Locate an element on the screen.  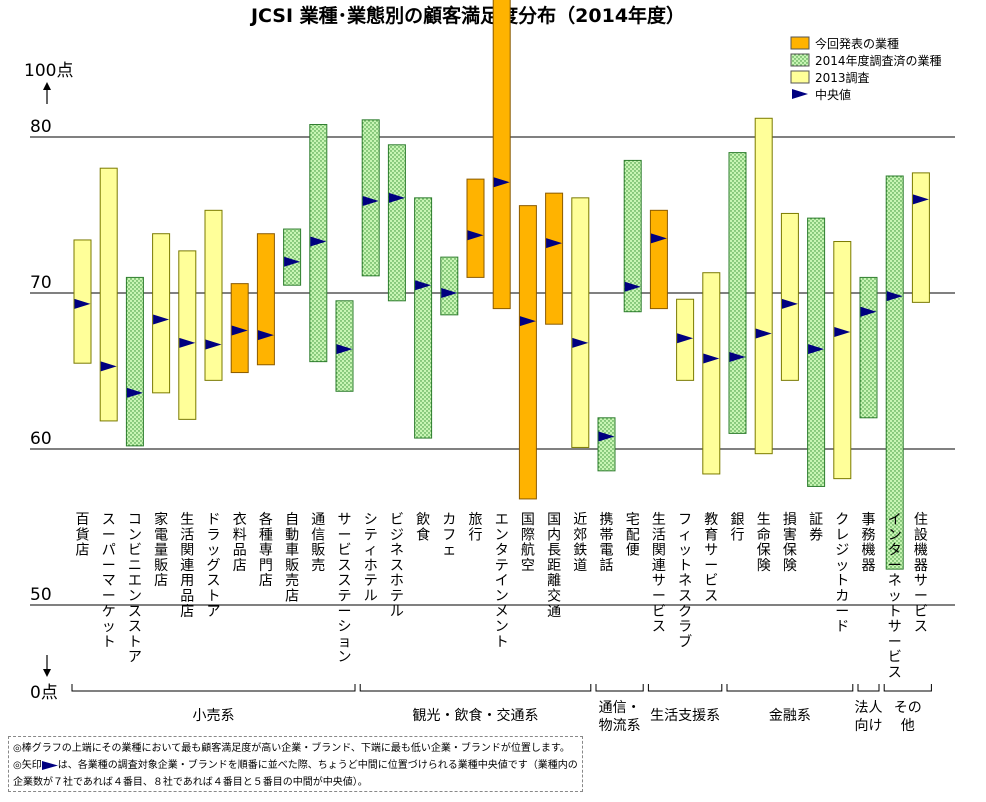
category-label: 家電量販店 is located at coordinates (161, 550).